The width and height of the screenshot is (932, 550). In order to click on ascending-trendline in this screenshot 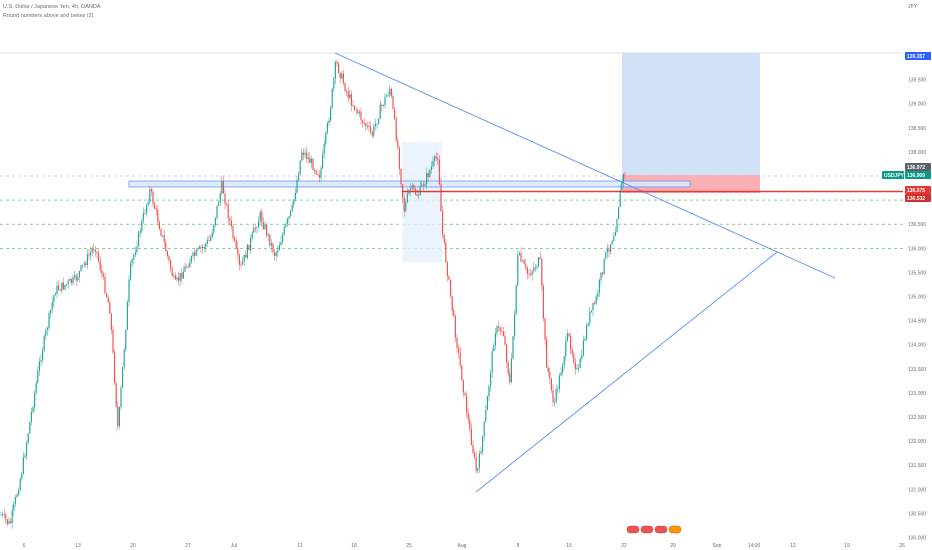, I will do `click(626, 372)`.